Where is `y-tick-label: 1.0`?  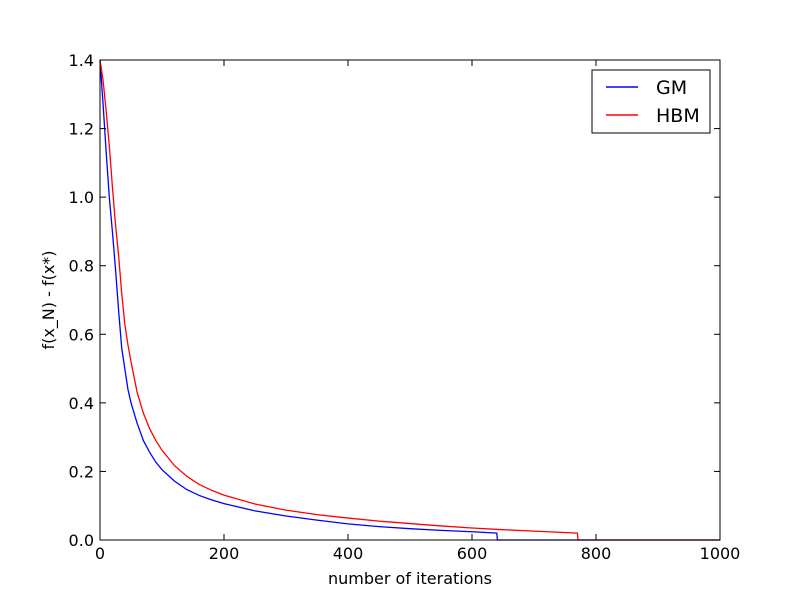 y-tick-label: 1.0 is located at coordinates (81, 197).